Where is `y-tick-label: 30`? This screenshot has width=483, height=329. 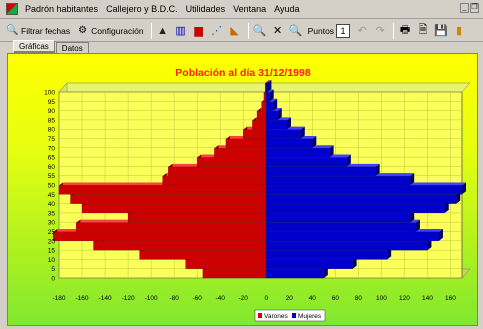
y-tick-label: 30 is located at coordinates (52, 223).